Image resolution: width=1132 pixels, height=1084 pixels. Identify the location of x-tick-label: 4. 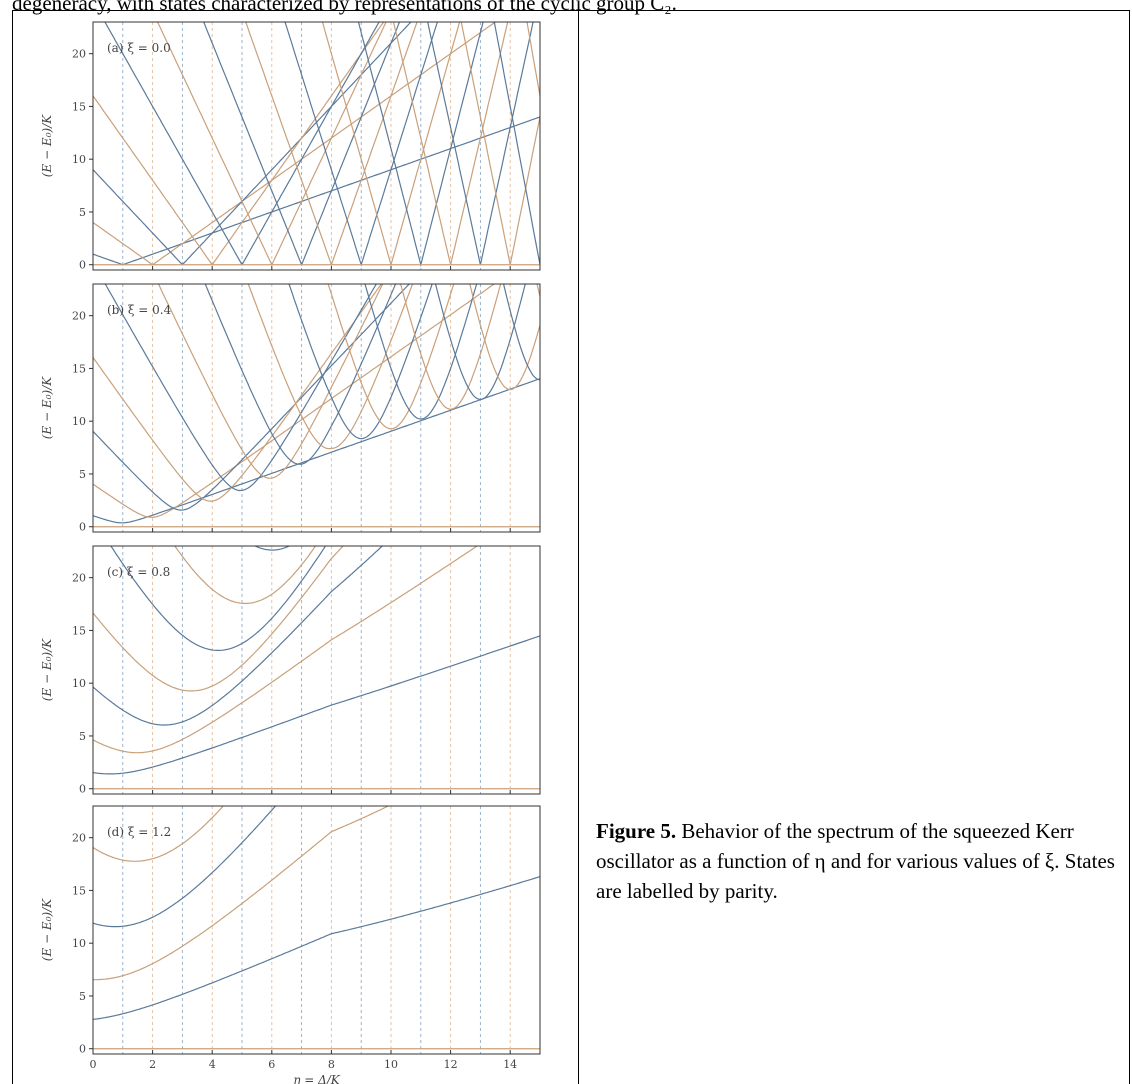
(212, 1064).